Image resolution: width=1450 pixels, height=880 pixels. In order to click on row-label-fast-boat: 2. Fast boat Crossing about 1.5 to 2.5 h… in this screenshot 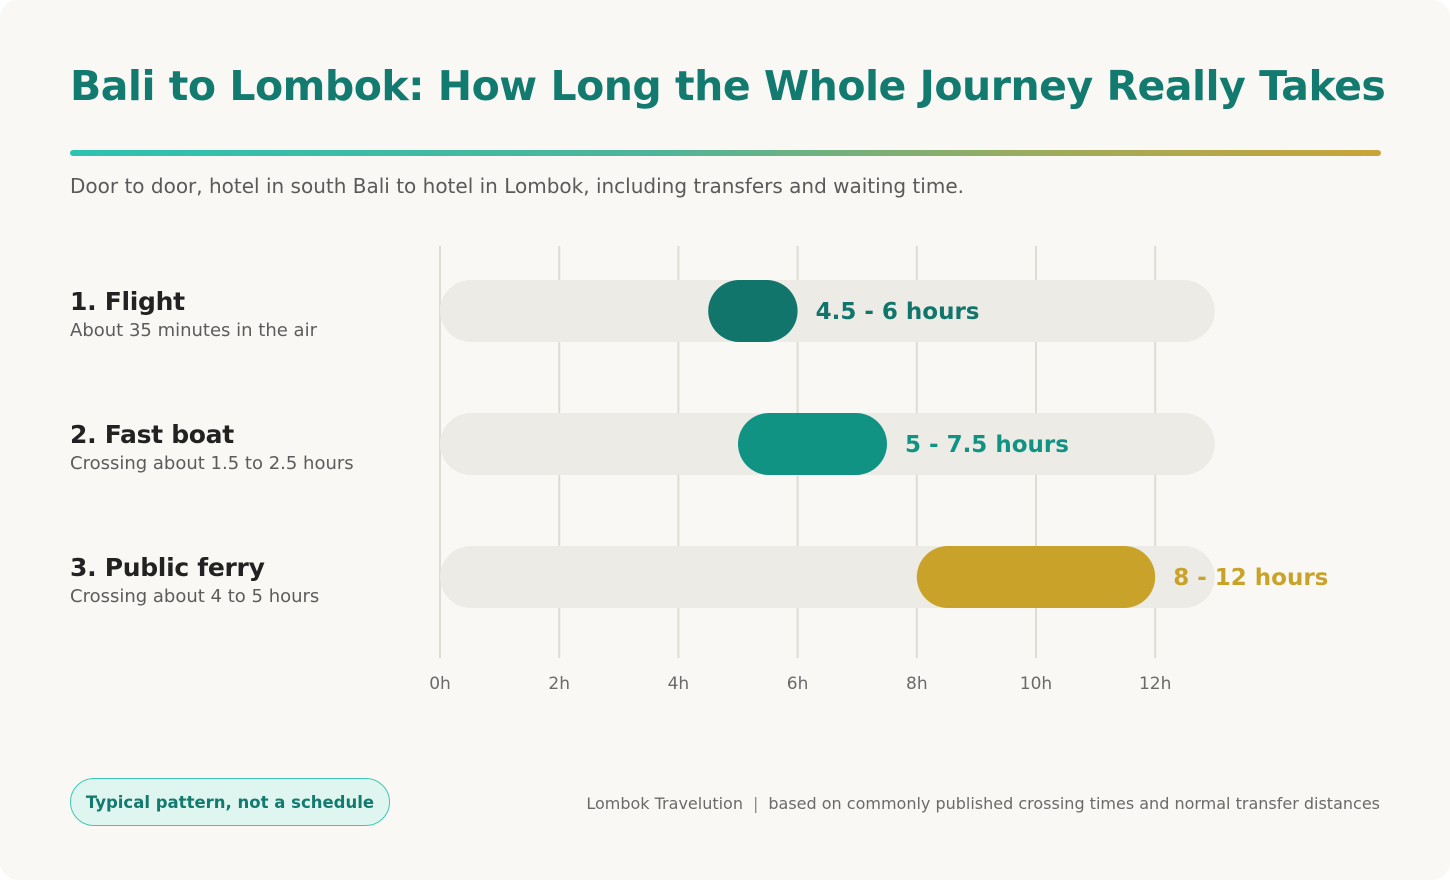, I will do `click(250, 447)`.